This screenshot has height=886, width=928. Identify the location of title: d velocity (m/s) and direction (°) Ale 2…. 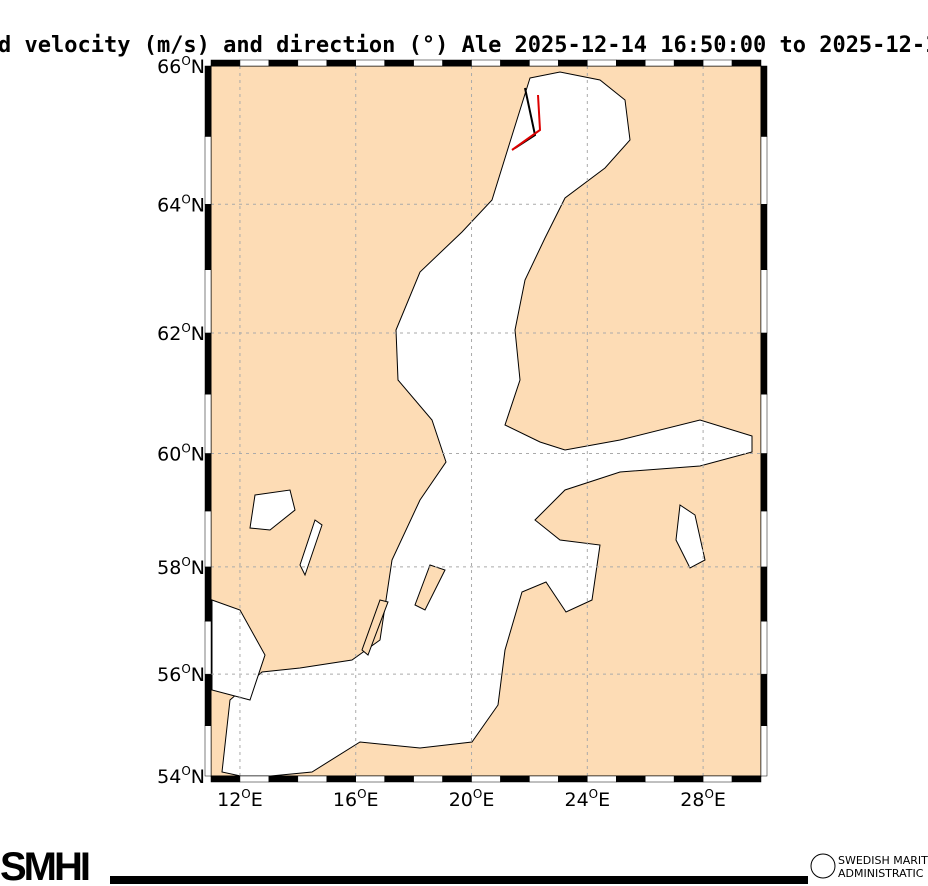
(464, 45).